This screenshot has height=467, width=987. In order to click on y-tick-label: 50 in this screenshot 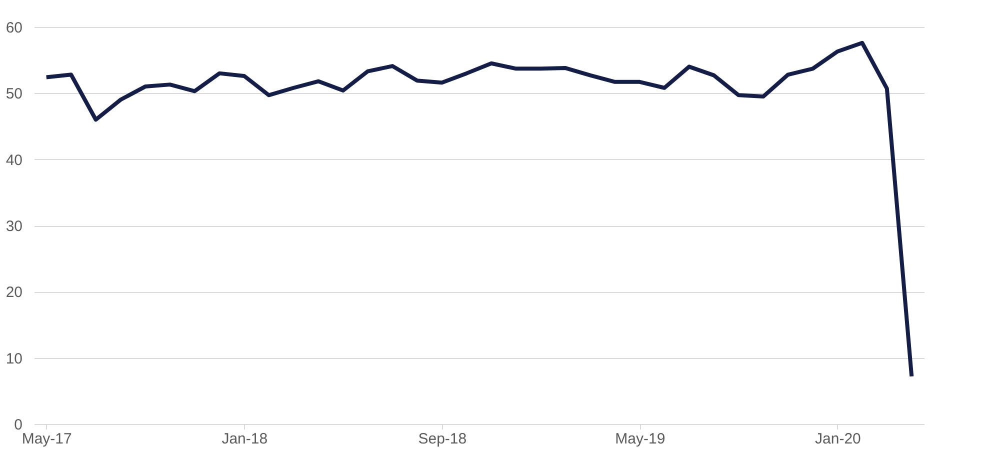, I will do `click(14, 94)`.